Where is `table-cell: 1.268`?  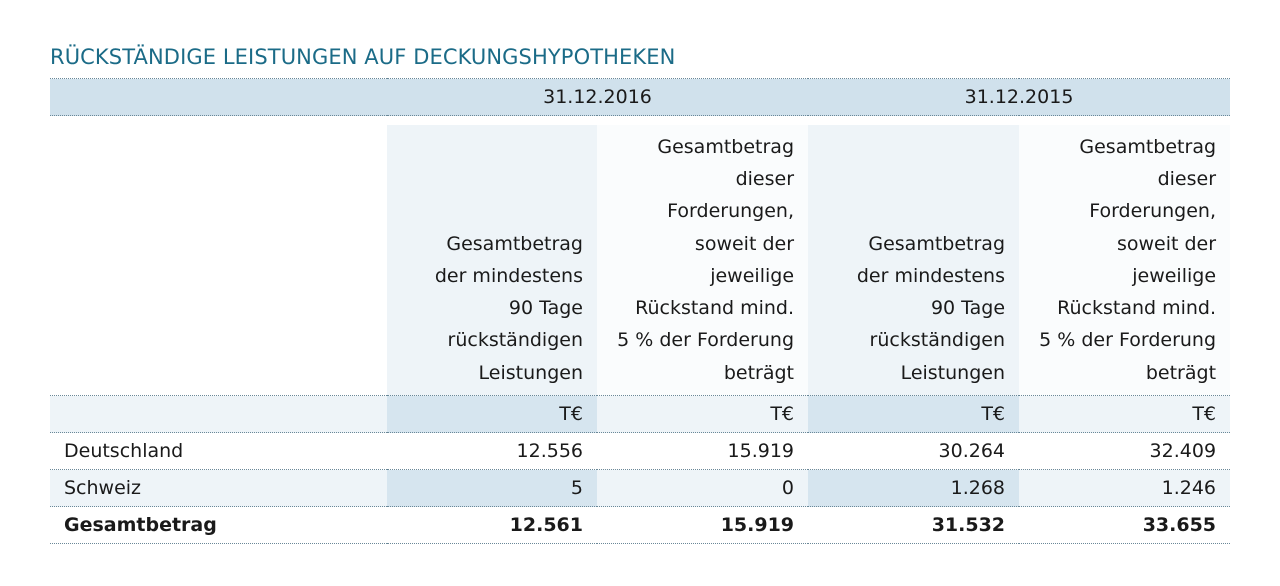 table-cell: 1.268 is located at coordinates (914, 488).